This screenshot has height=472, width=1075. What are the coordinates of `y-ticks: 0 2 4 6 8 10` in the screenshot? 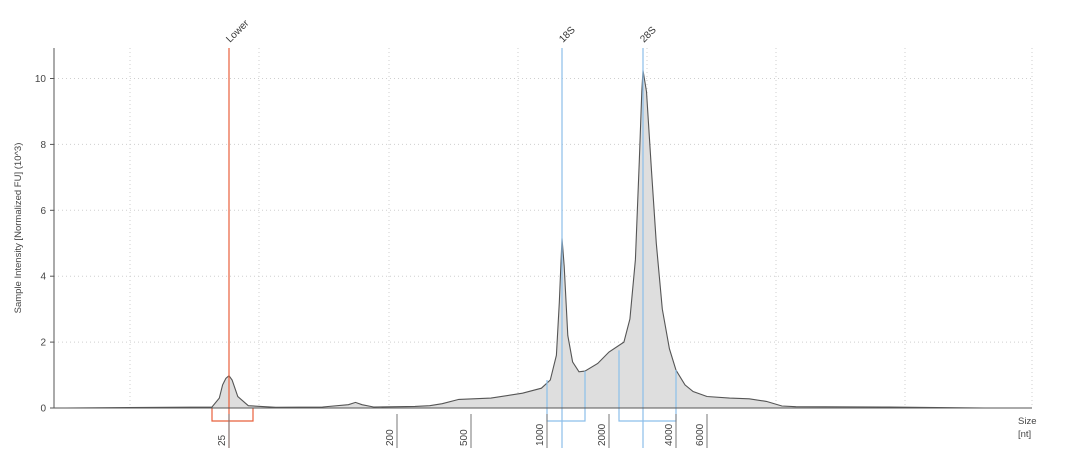 It's located at (44, 244).